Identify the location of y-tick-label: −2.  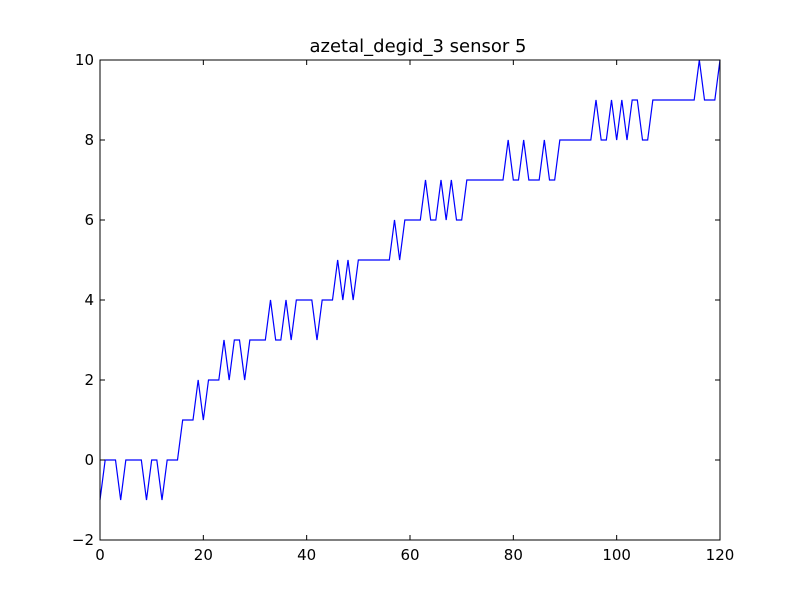
(83, 540).